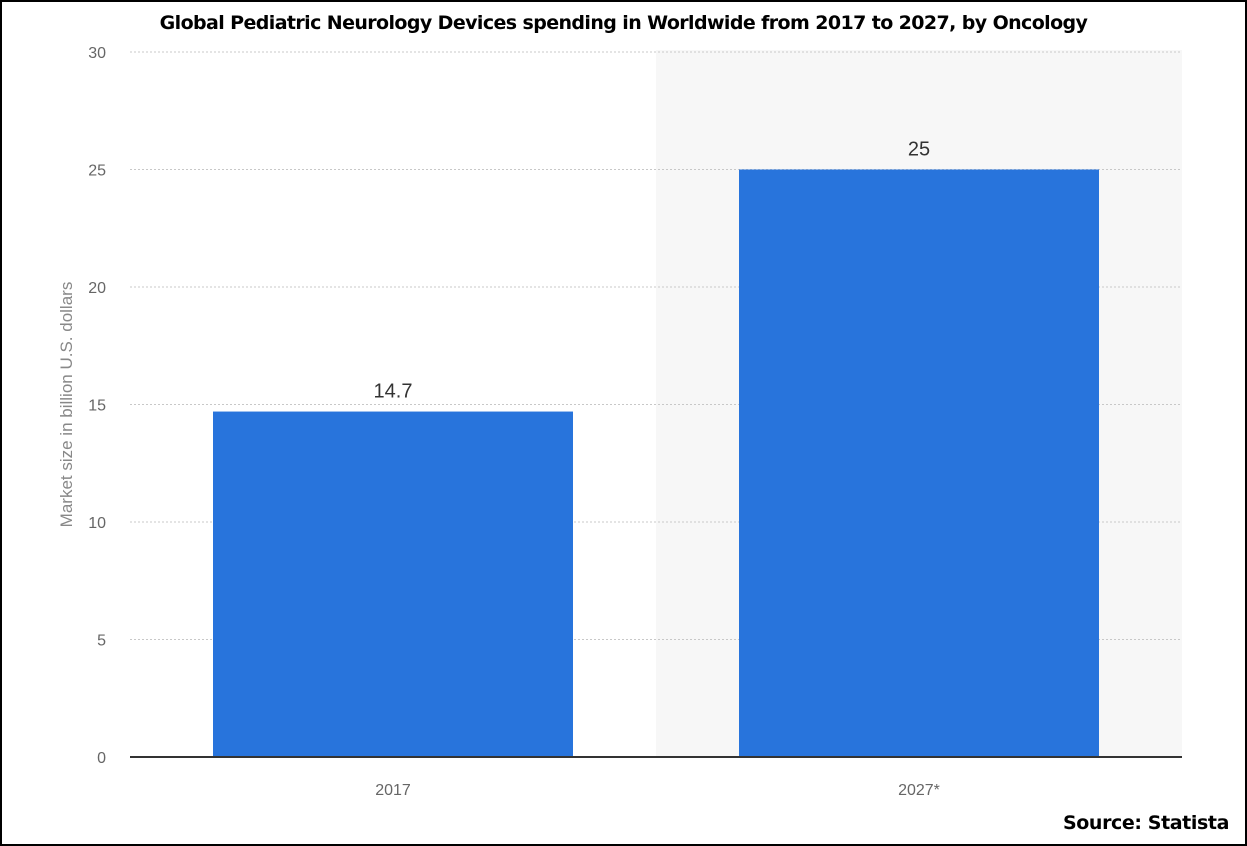 This screenshot has height=846, width=1247. Describe the element at coordinates (1146, 823) in the screenshot. I see `source-note: Source: Statista` at that location.